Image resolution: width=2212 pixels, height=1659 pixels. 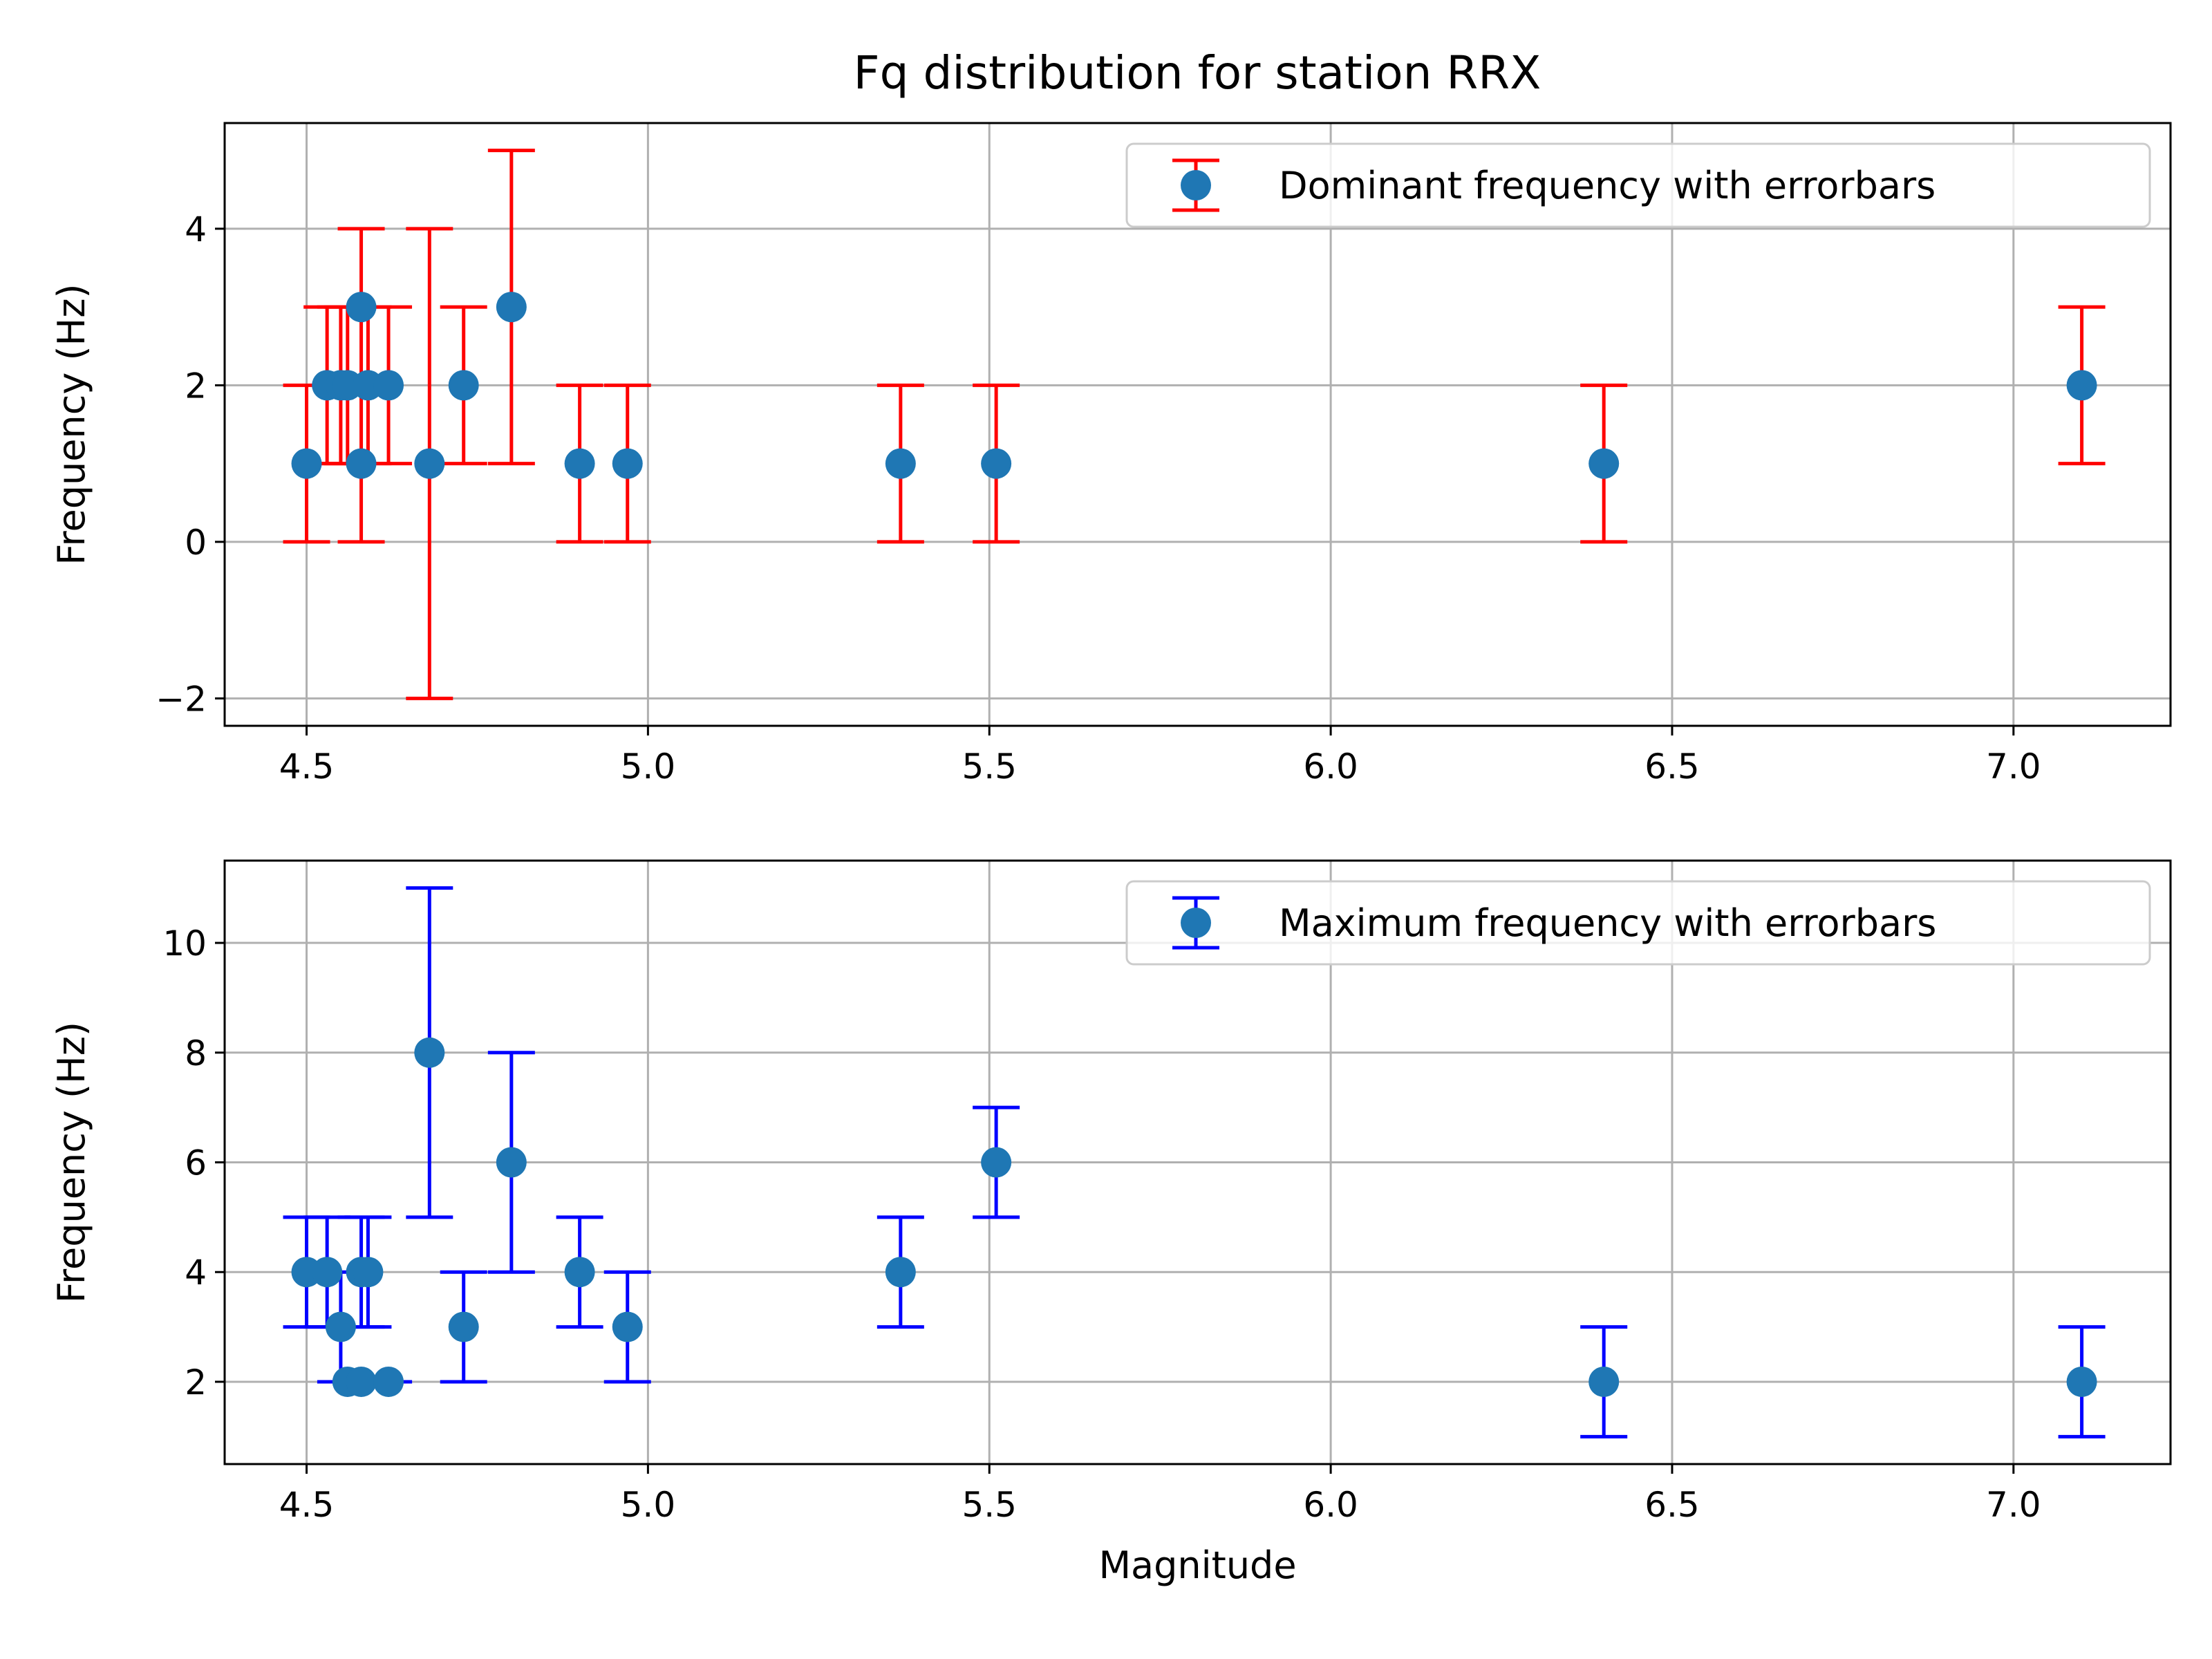 I want to click on y-tick-label: 8, so click(x=196, y=1053).